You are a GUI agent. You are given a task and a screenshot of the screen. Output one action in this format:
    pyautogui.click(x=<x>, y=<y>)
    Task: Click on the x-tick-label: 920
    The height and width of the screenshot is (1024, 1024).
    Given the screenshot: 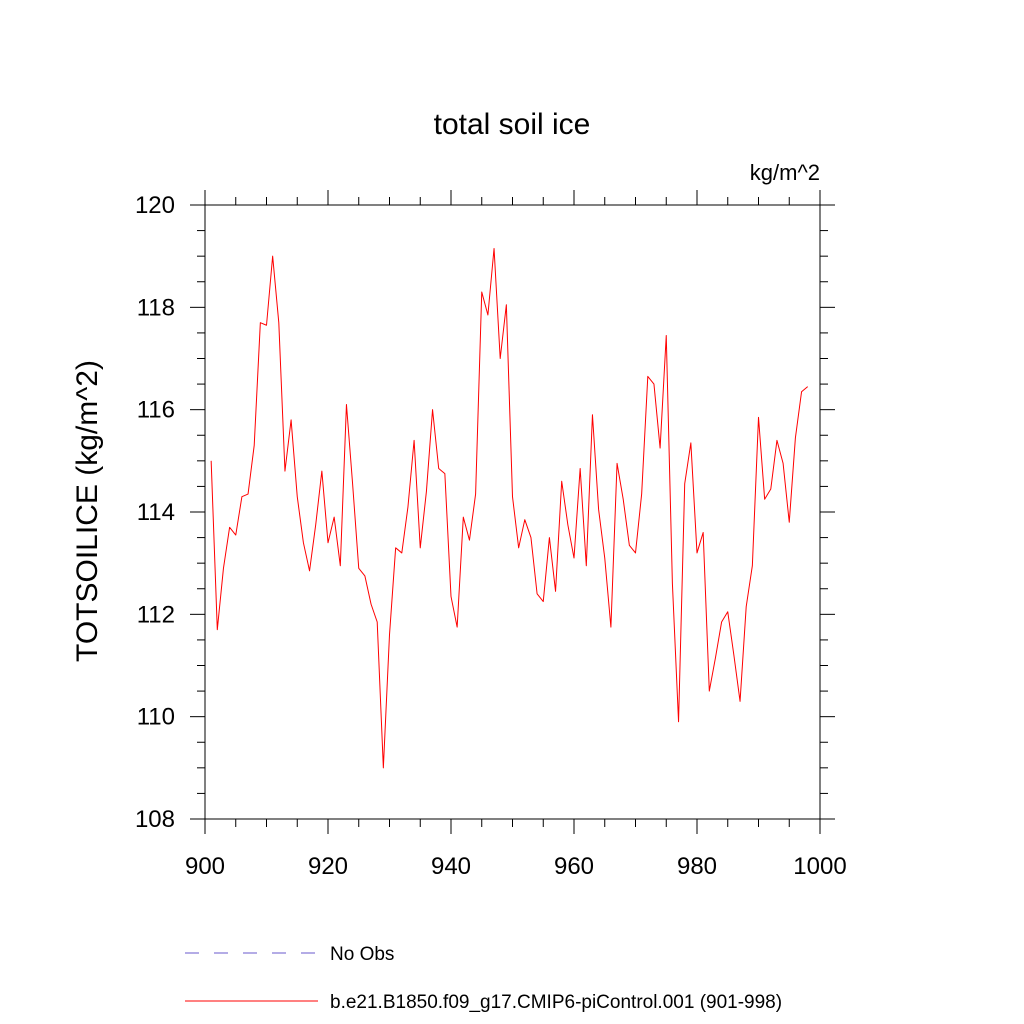 What is the action you would take?
    pyautogui.click(x=328, y=866)
    